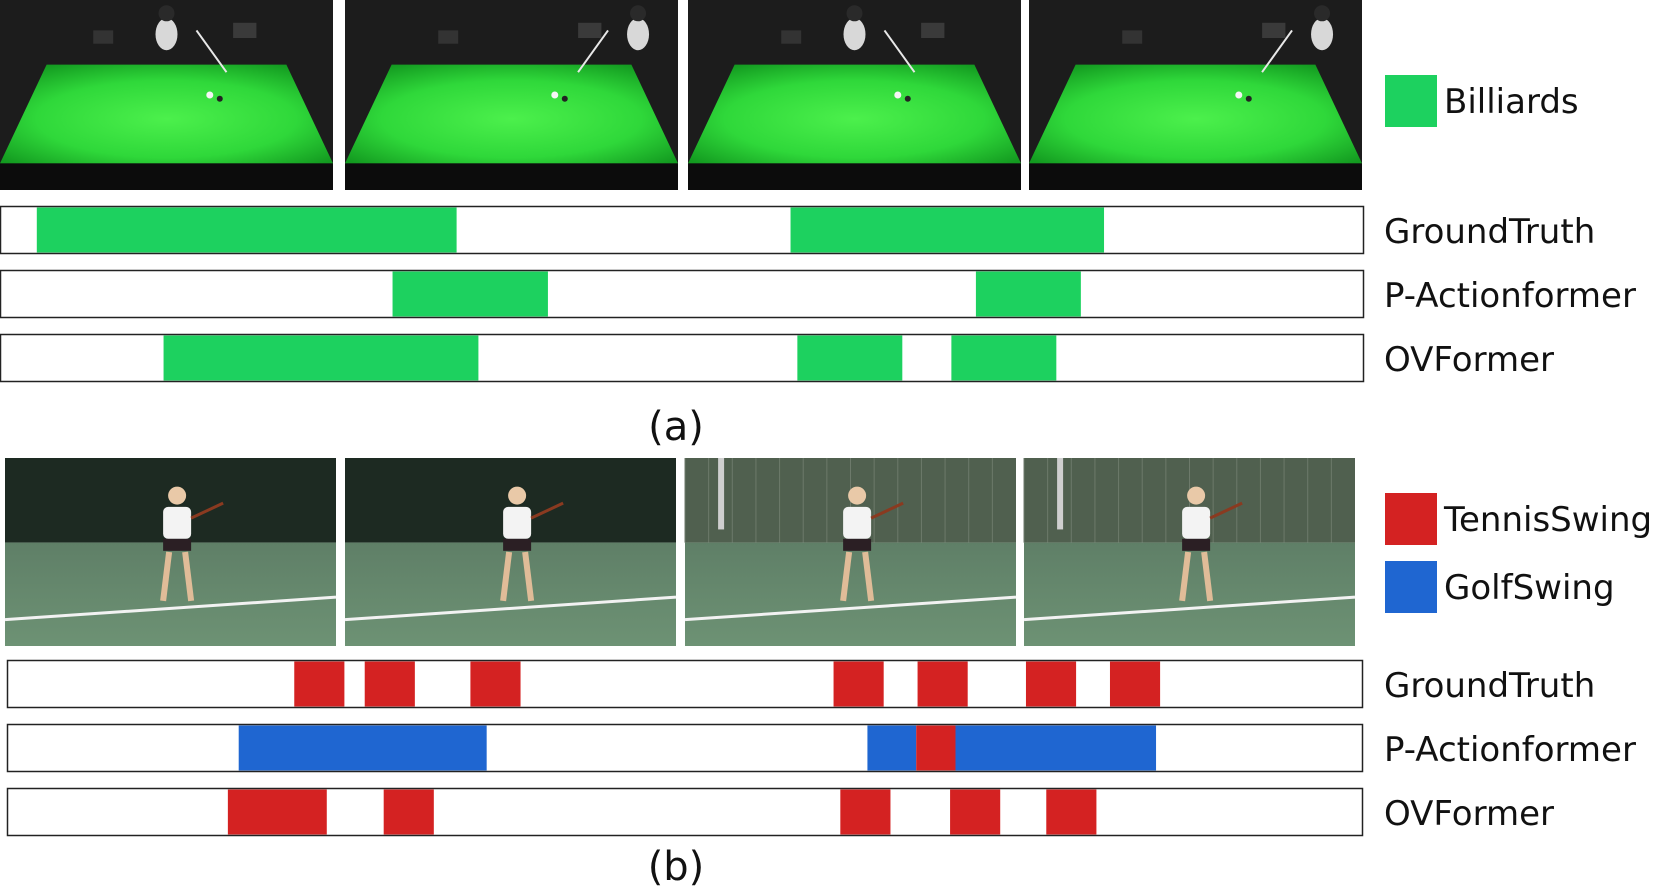  Describe the element at coordinates (676, 867) in the screenshot. I see `panel-caption: (b)` at that location.